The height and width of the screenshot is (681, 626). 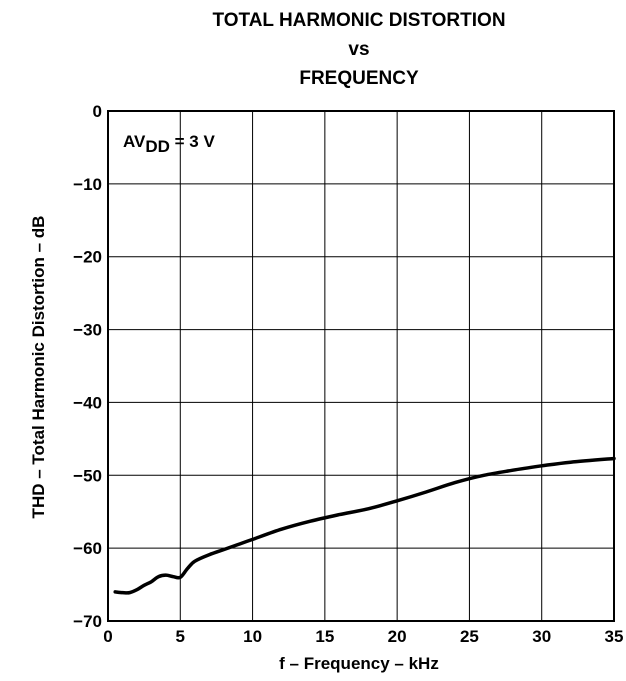 What do you see at coordinates (97, 111) in the screenshot?
I see `y-tick-label: 0` at bounding box center [97, 111].